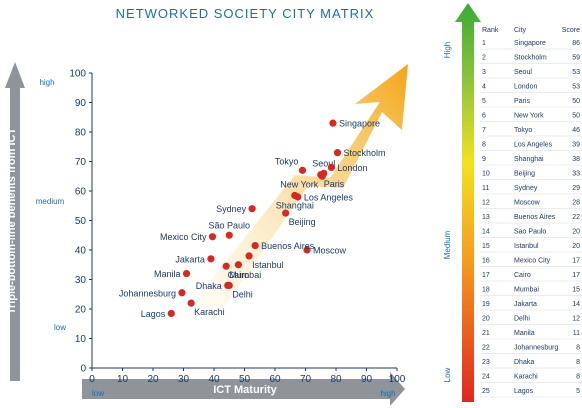 This screenshot has height=408, width=582. What do you see at coordinates (576, 333) in the screenshot?
I see `ranking-score: 11` at bounding box center [576, 333].